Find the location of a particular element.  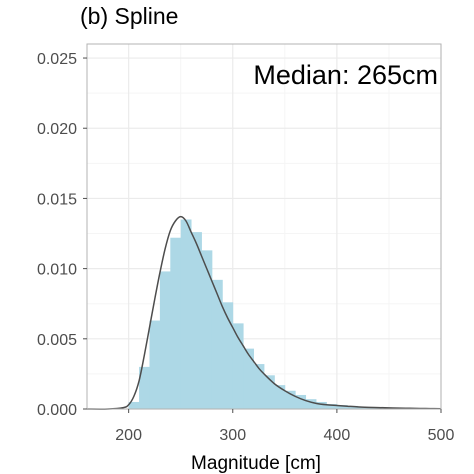

y-axis-ticks: 0.000 0.005 0.010 0.015 0.020 0.025 is located at coordinates (62, 235).